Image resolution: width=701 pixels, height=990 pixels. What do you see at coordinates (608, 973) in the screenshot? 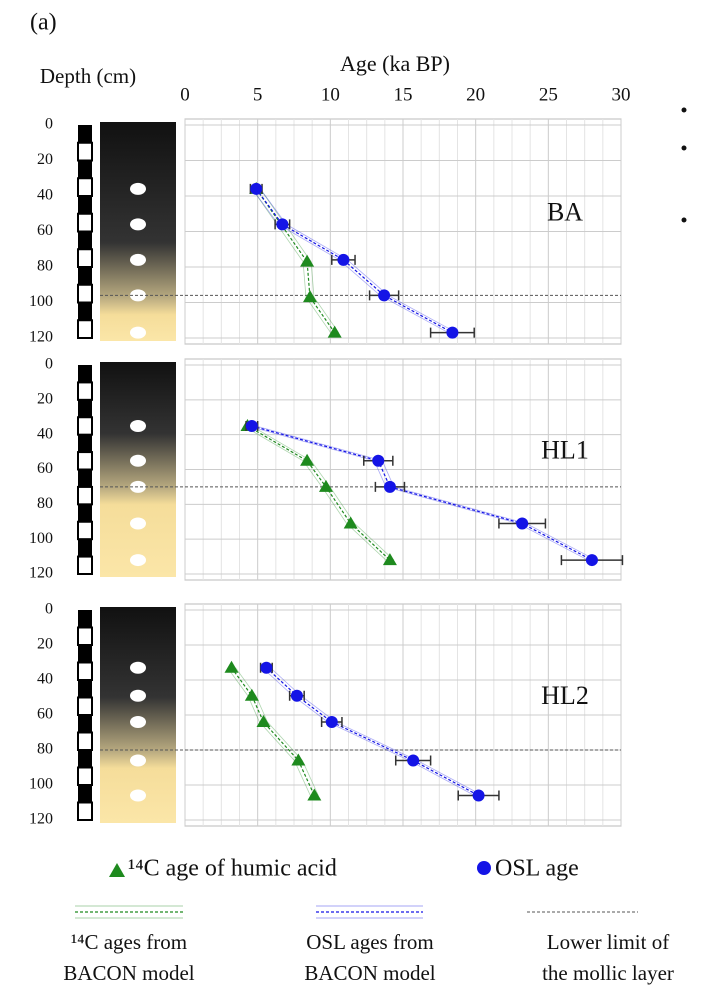
I see `legend-label: the mollic layer` at bounding box center [608, 973].